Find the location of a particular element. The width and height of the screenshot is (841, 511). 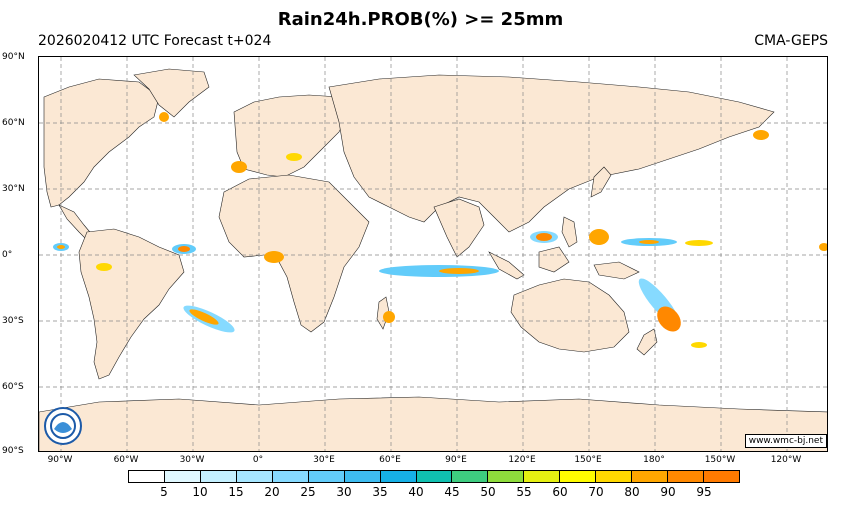

lat-label: 60°N is located at coordinates (13, 123).